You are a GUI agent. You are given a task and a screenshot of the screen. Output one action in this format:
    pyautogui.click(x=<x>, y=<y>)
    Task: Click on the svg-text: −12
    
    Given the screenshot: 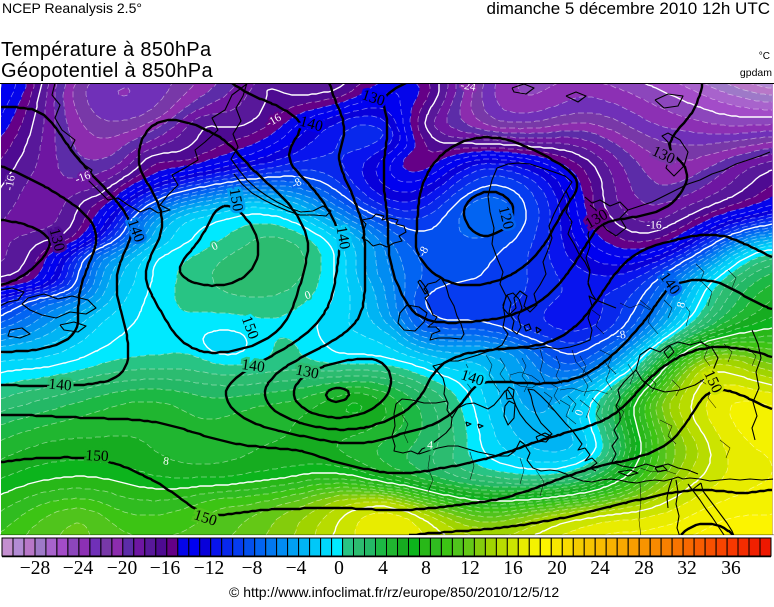 What is the action you would take?
    pyautogui.click(x=209, y=568)
    